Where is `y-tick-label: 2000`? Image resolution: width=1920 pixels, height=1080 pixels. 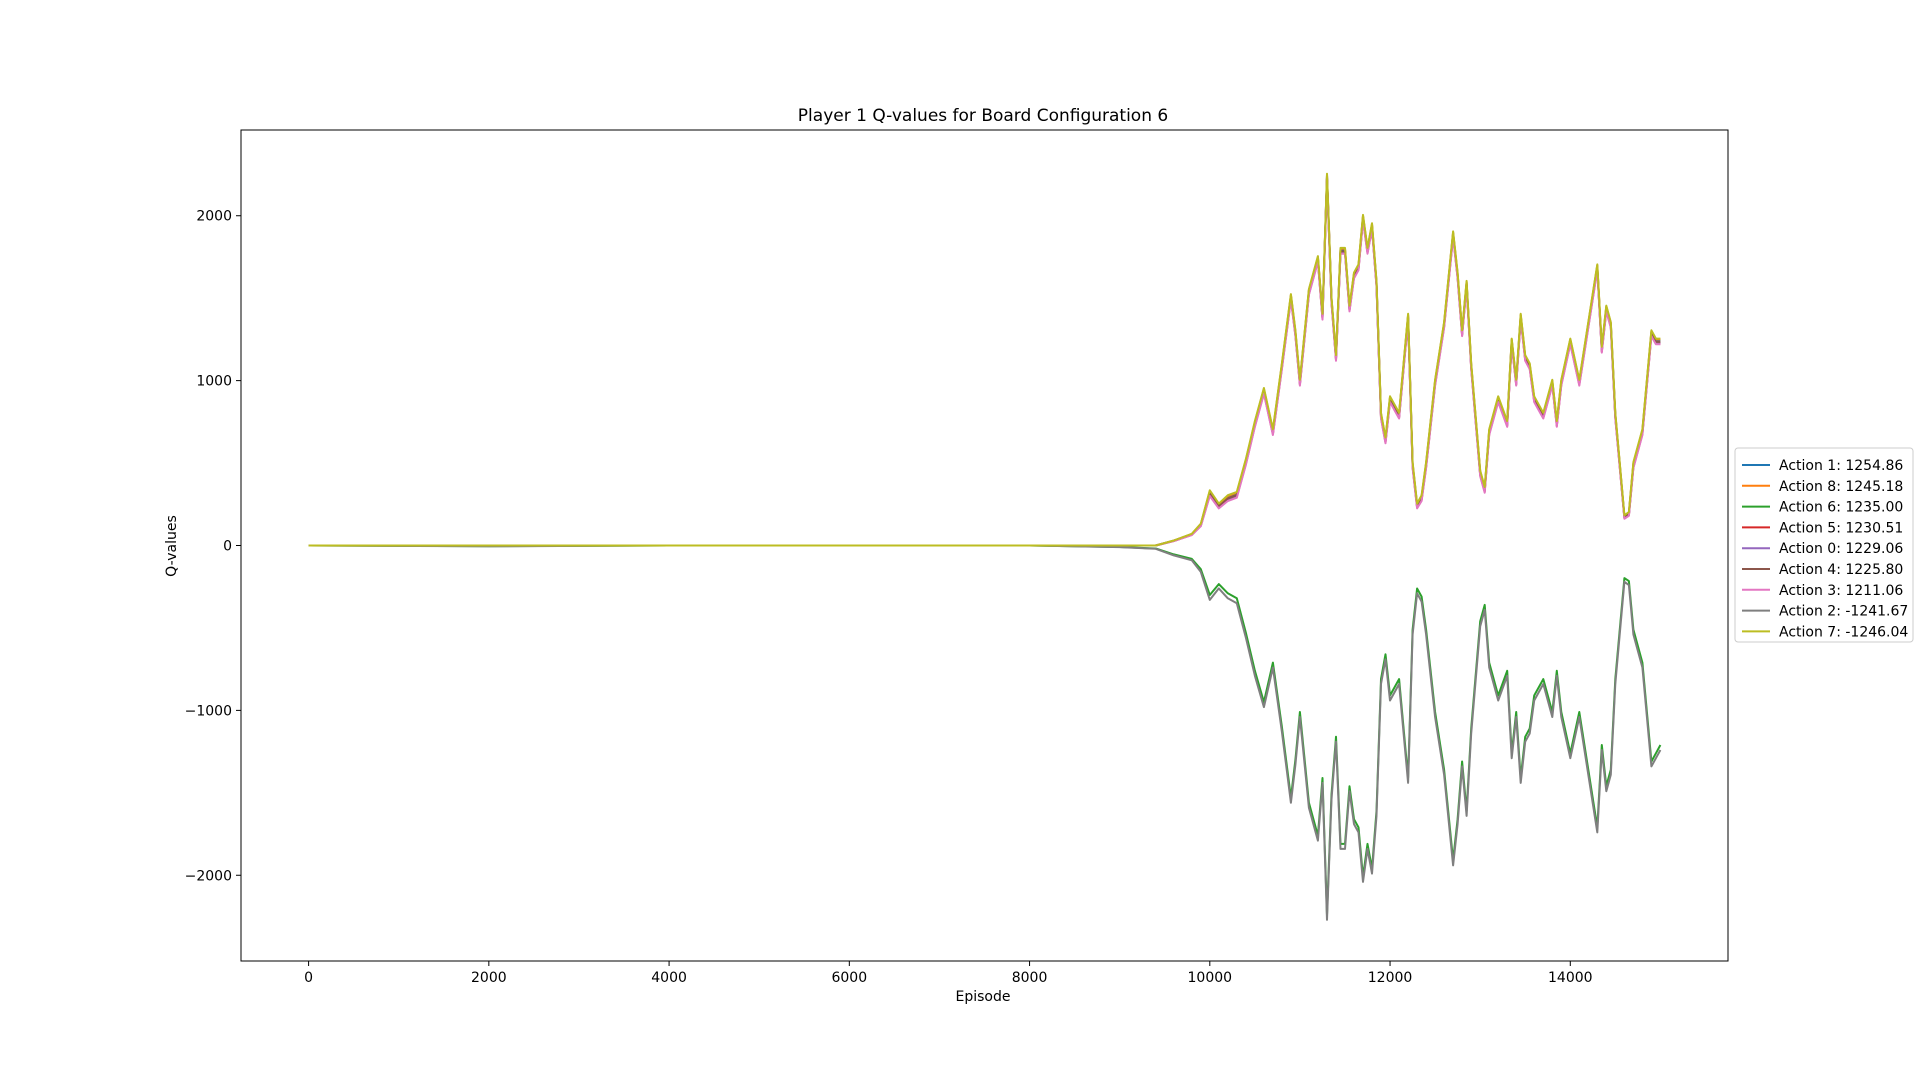 y-tick-label: 2000 is located at coordinates (214, 217).